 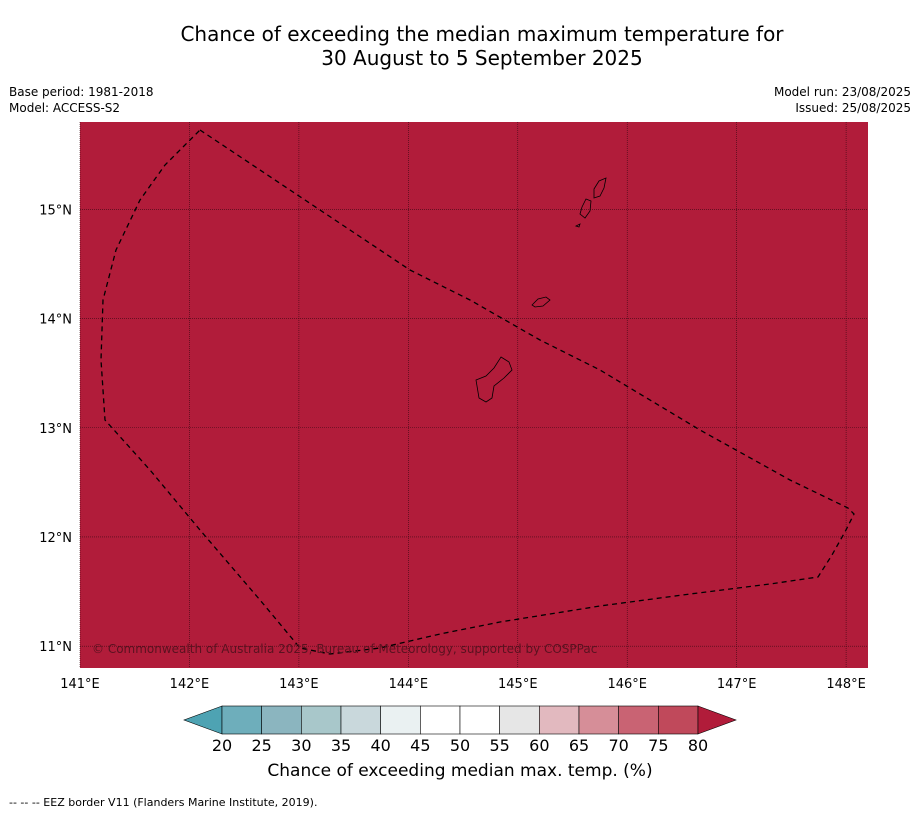 I want to click on latitude-tick-label: 15°N, so click(x=55, y=210).